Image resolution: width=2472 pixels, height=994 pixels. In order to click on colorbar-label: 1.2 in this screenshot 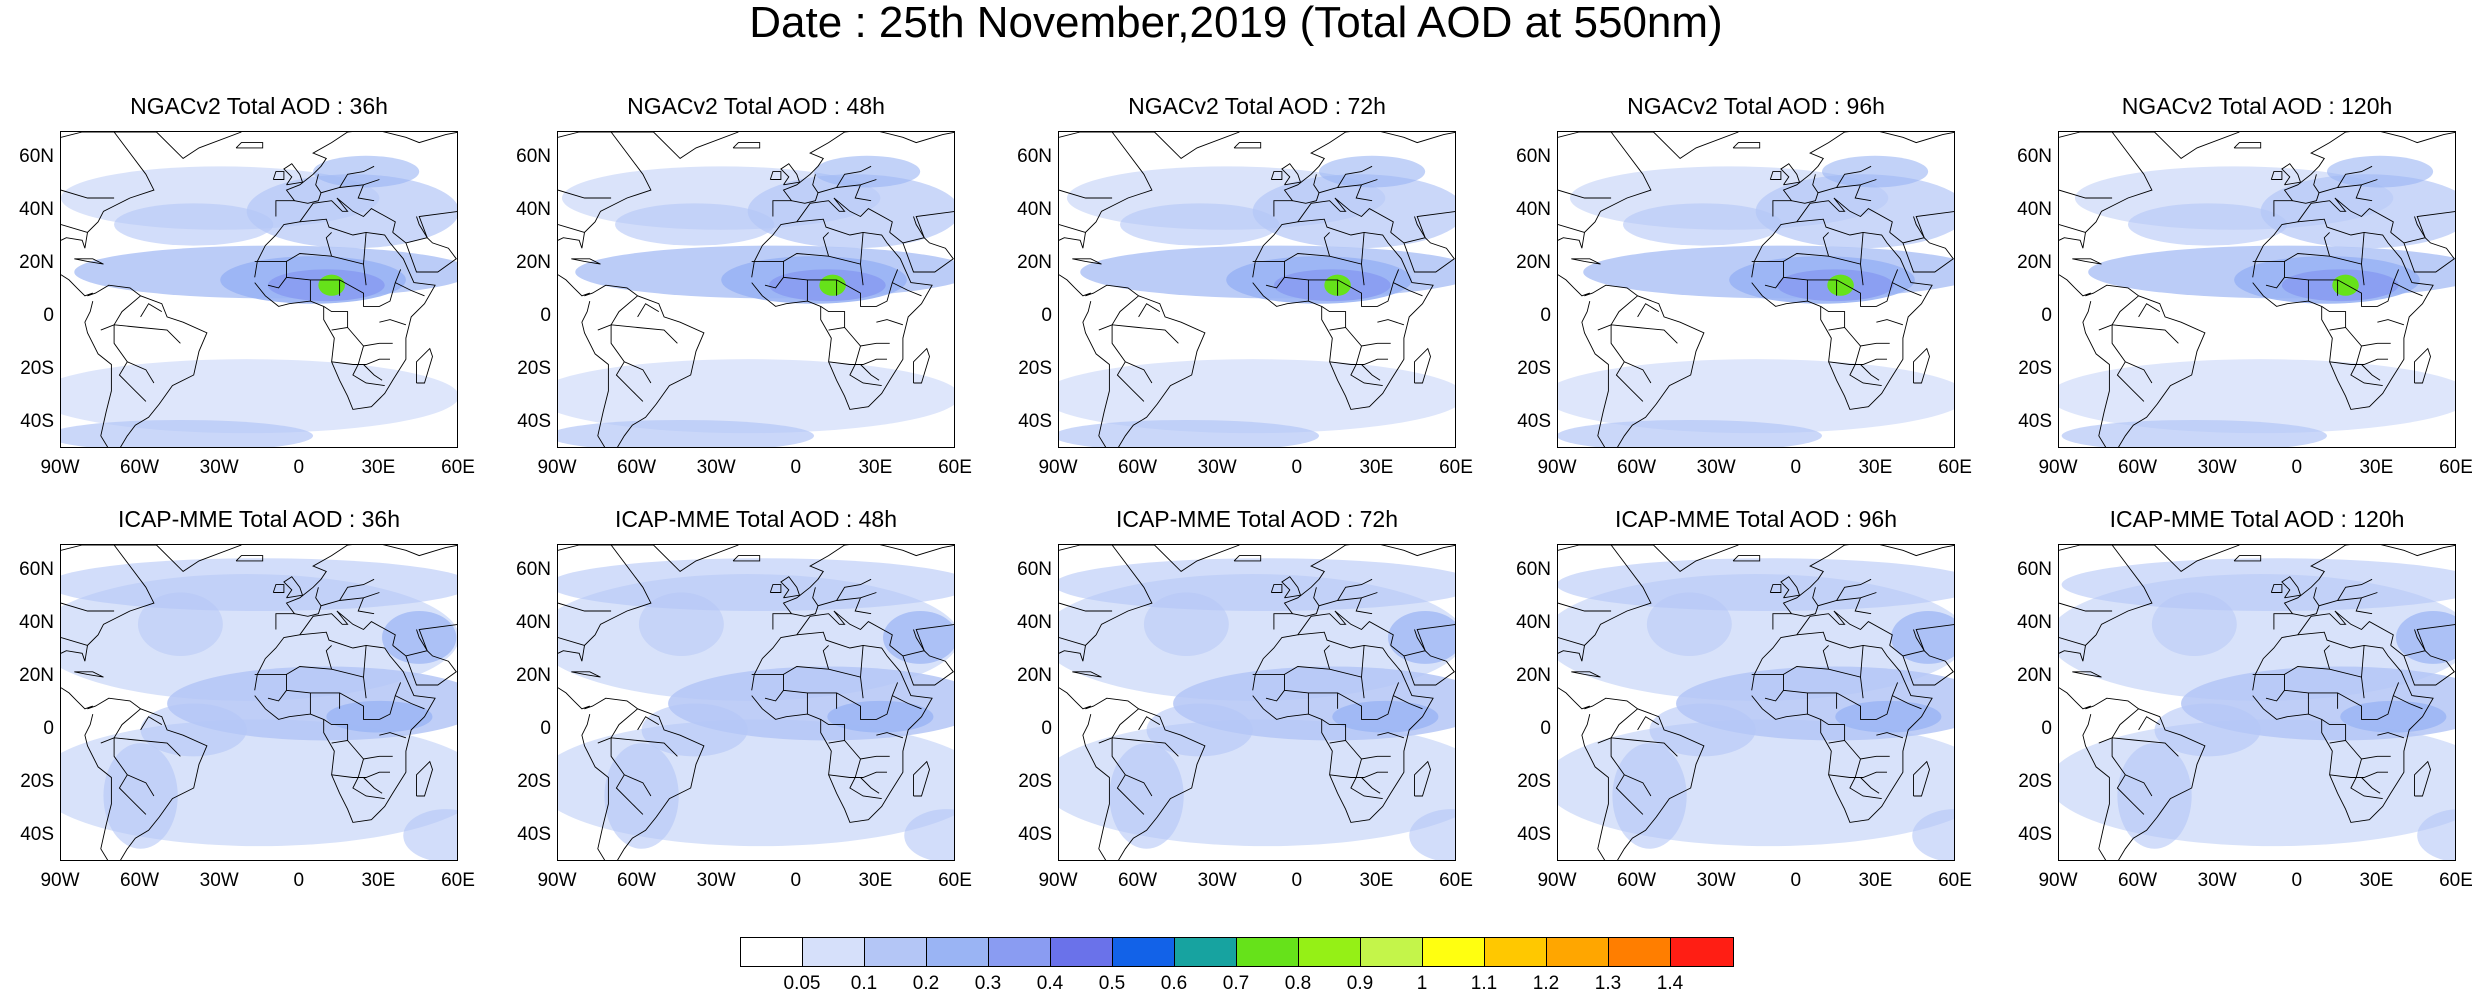, I will do `click(1546, 983)`.